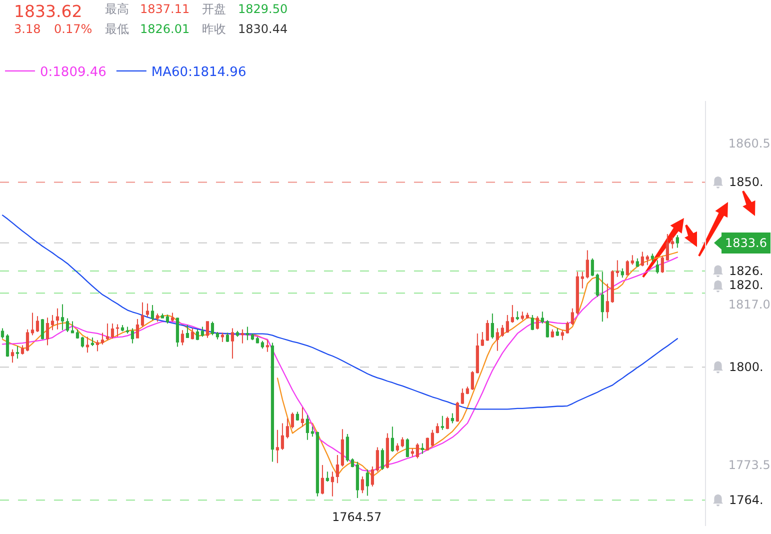  What do you see at coordinates (198, 72) in the screenshot?
I see `legend-label: MA60:1814.96` at bounding box center [198, 72].